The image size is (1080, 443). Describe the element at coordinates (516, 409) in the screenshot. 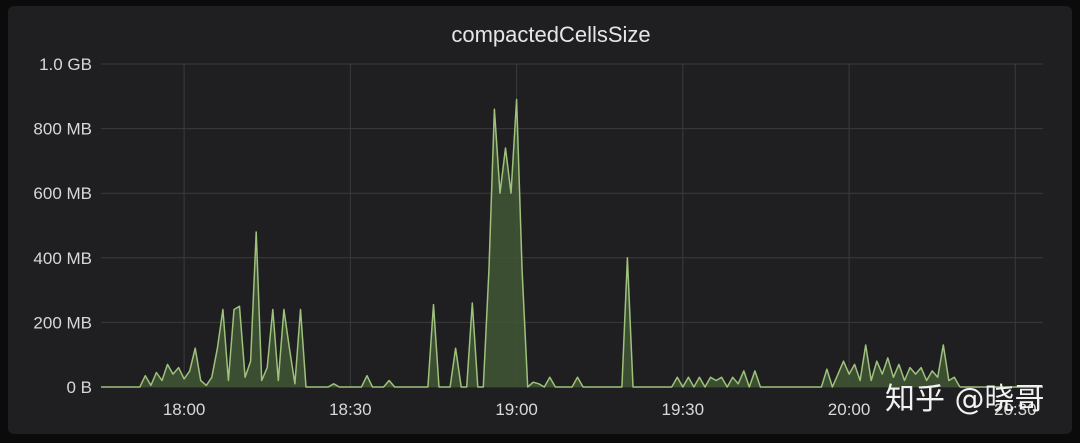

I see `x-tick-label: 19:00` at that location.